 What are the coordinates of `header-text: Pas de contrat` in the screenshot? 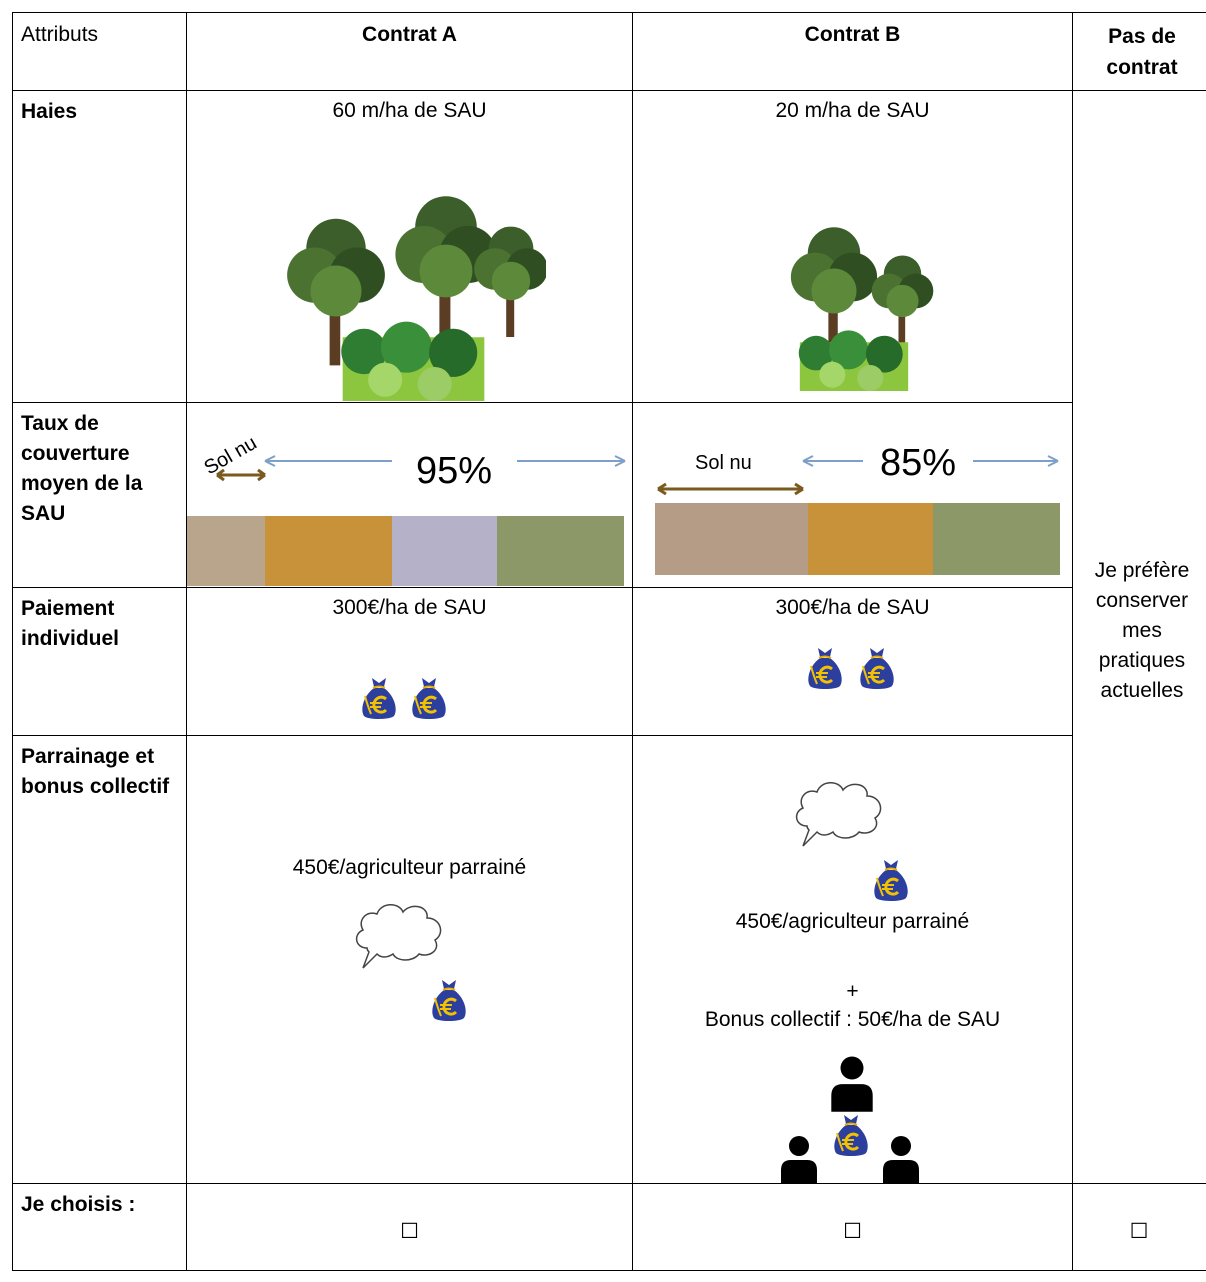 It's located at (1142, 52).